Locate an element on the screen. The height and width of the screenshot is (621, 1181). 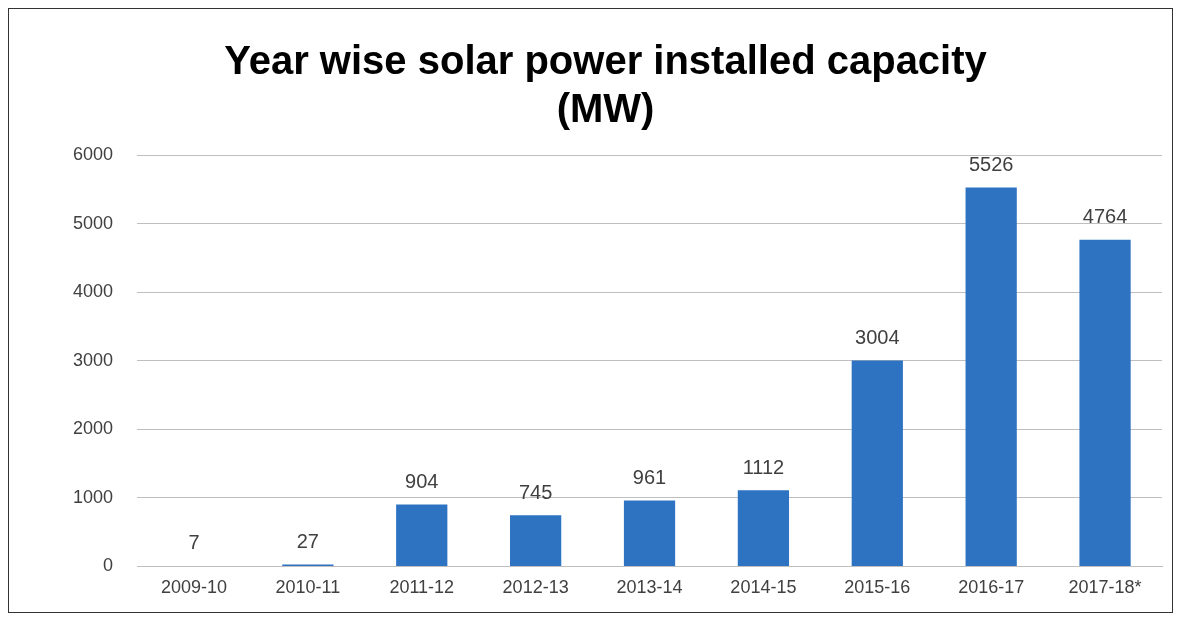
x-tick-label: 2015-16 is located at coordinates (877, 587).